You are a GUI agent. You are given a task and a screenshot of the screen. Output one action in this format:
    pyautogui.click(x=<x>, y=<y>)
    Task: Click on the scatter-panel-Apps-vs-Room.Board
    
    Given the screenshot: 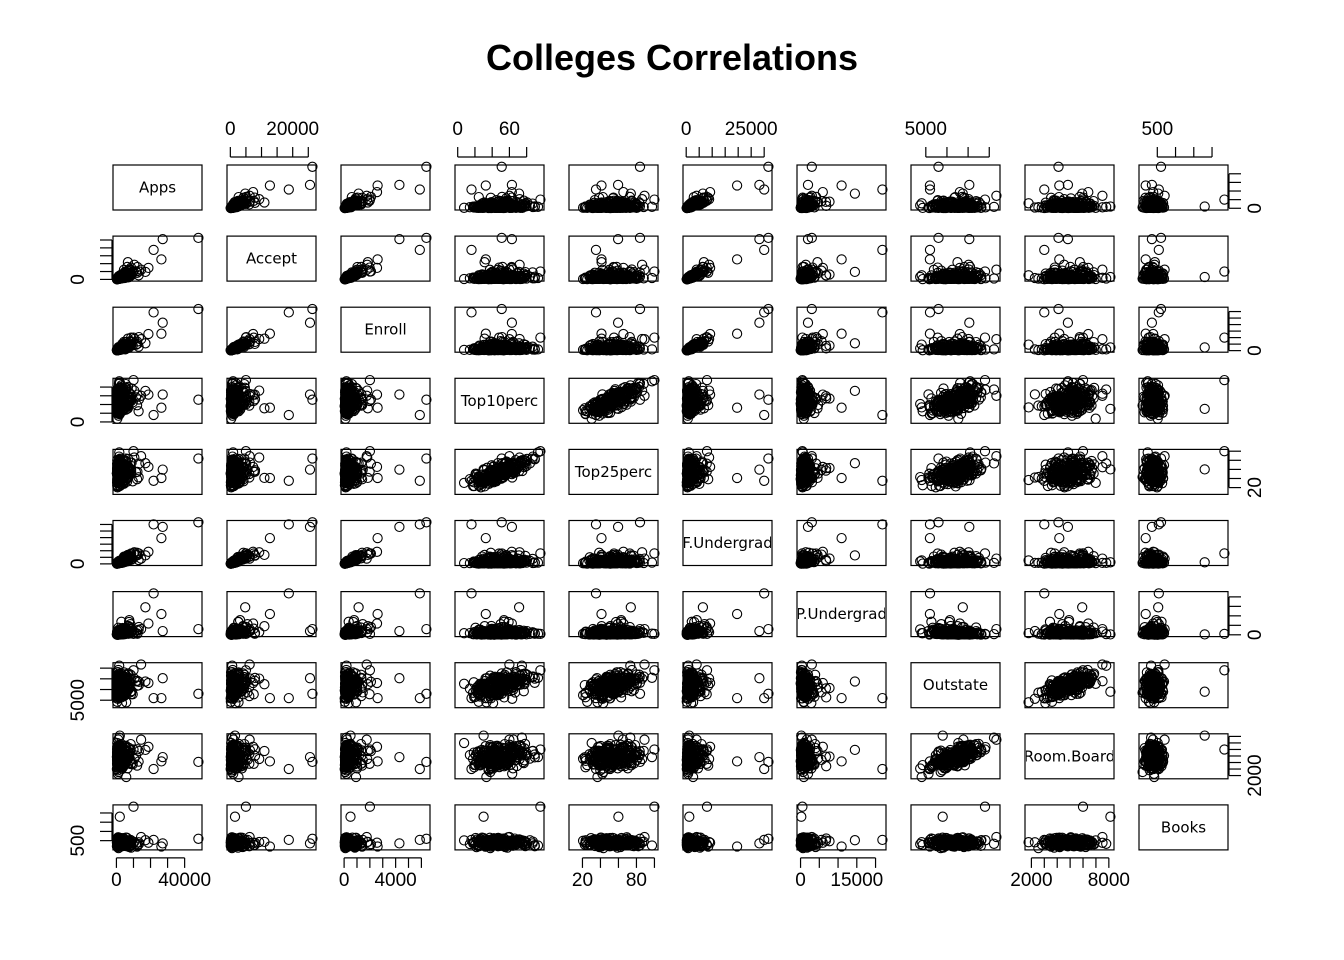 What is the action you would take?
    pyautogui.click(x=1069, y=187)
    